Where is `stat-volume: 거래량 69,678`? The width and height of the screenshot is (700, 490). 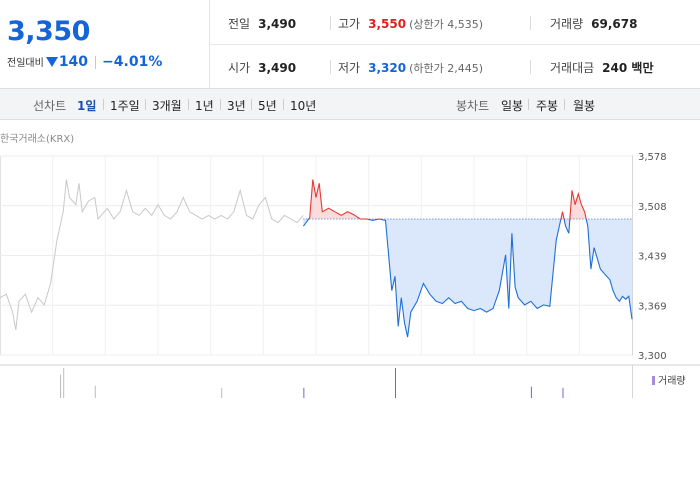 stat-volume: 거래량 69,678 is located at coordinates (593, 23).